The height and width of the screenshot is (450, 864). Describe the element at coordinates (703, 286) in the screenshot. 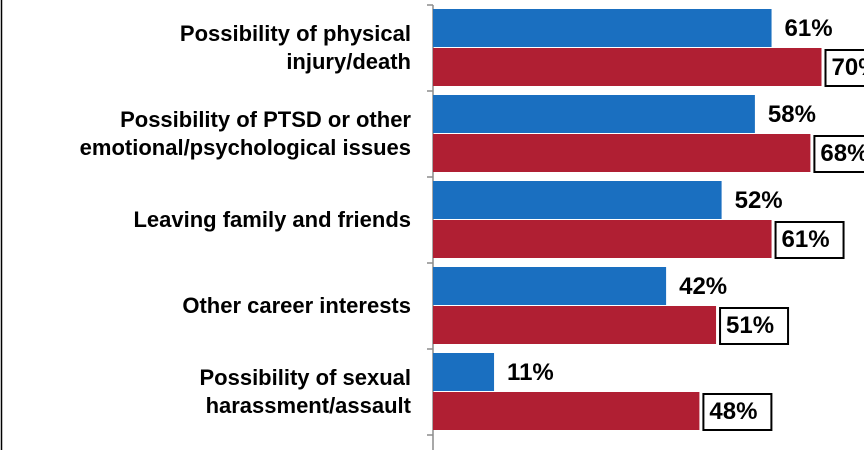

I see `value-label-series-1: 42%` at that location.